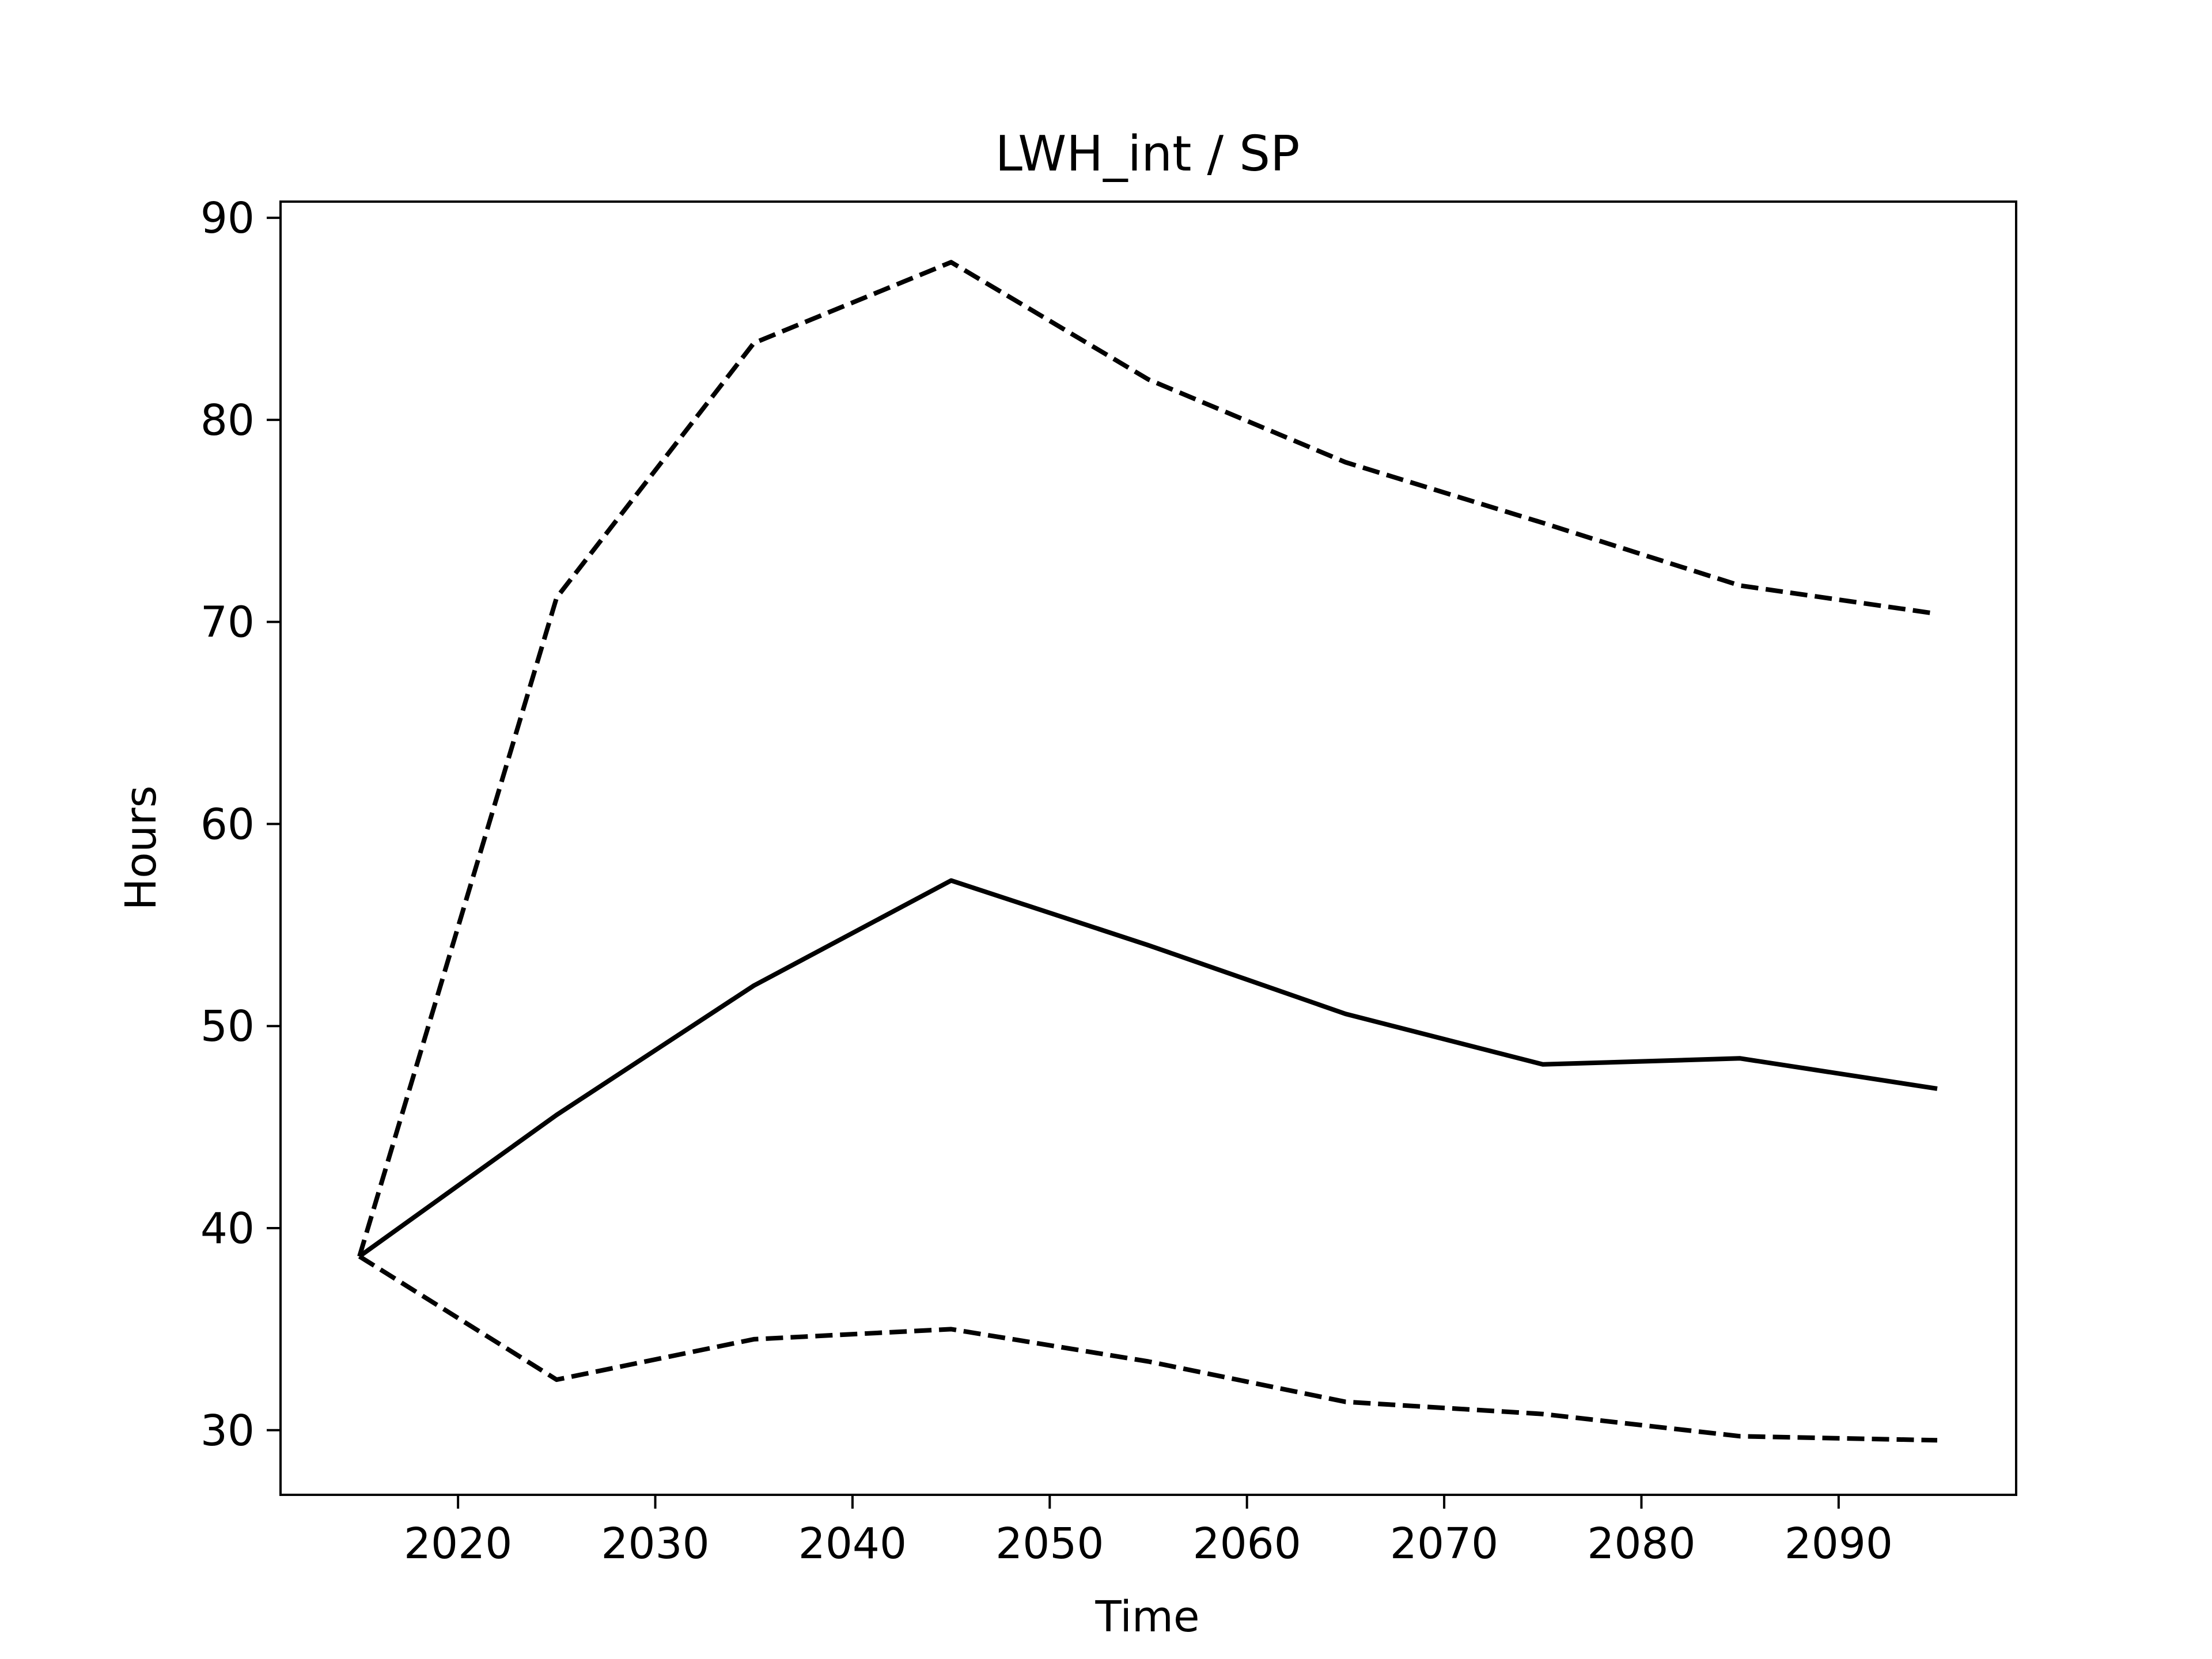 The height and width of the screenshot is (1659, 2212). What do you see at coordinates (852, 1544) in the screenshot?
I see `x-tick-label: 2040` at bounding box center [852, 1544].